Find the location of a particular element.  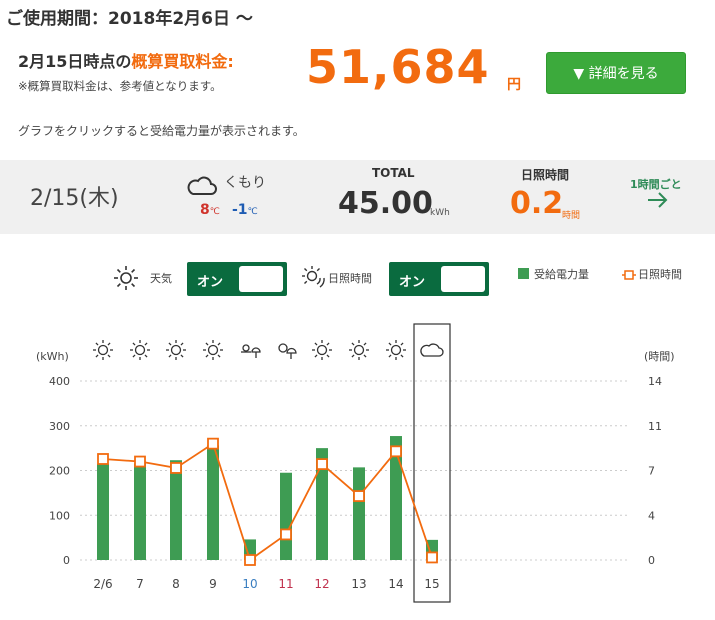

amount-unit: 円 is located at coordinates (514, 85).